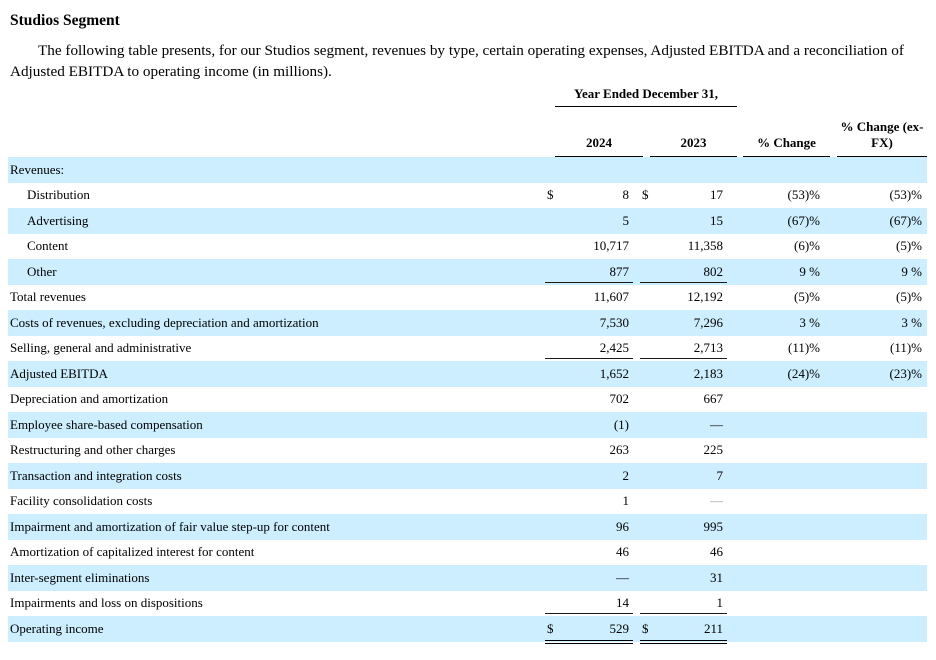  I want to click on cell-pct-change-ex-fx: (11)%, so click(905, 348).